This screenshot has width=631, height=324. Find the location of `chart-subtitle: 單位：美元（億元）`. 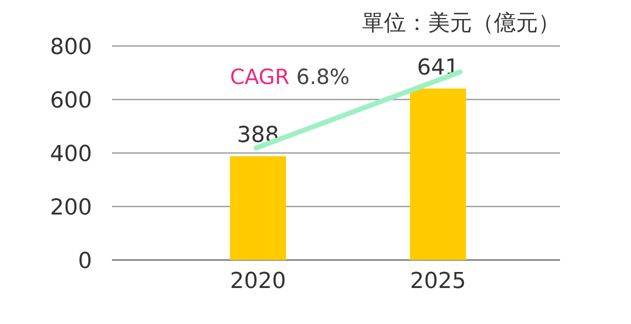

chart-subtitle: 單位：美元（億元） is located at coordinates (461, 23).